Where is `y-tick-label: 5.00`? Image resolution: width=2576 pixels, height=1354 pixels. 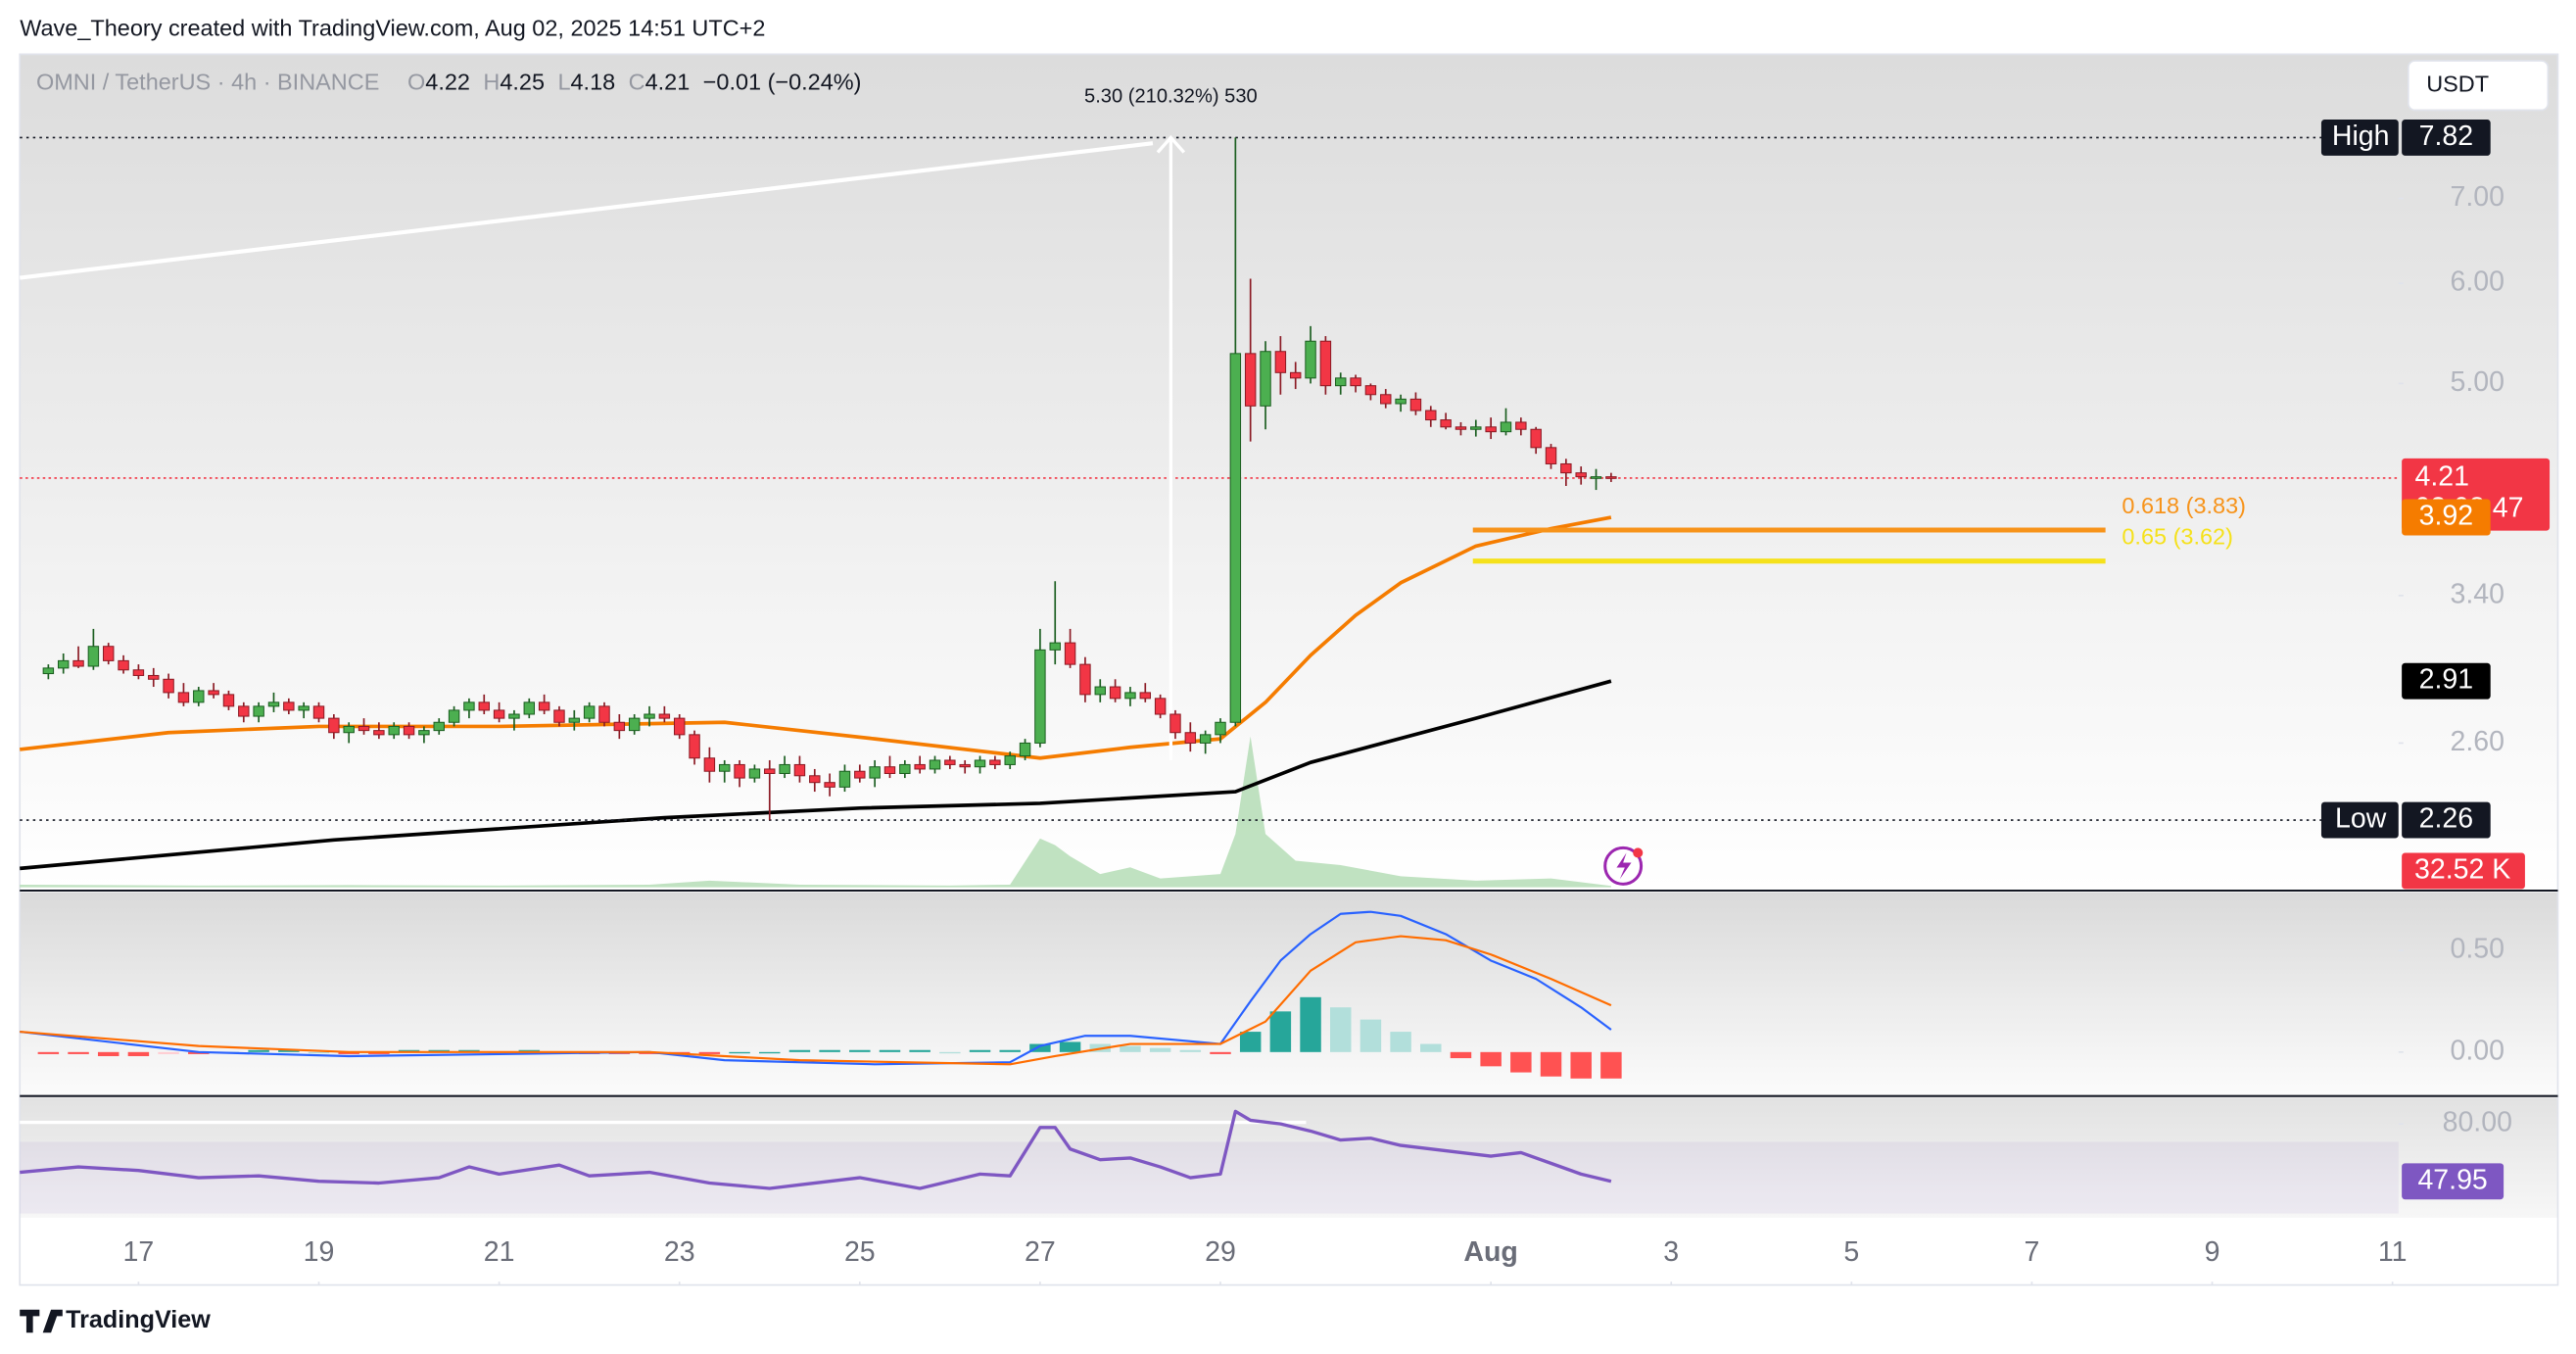 y-tick-label: 5.00 is located at coordinates (2477, 382).